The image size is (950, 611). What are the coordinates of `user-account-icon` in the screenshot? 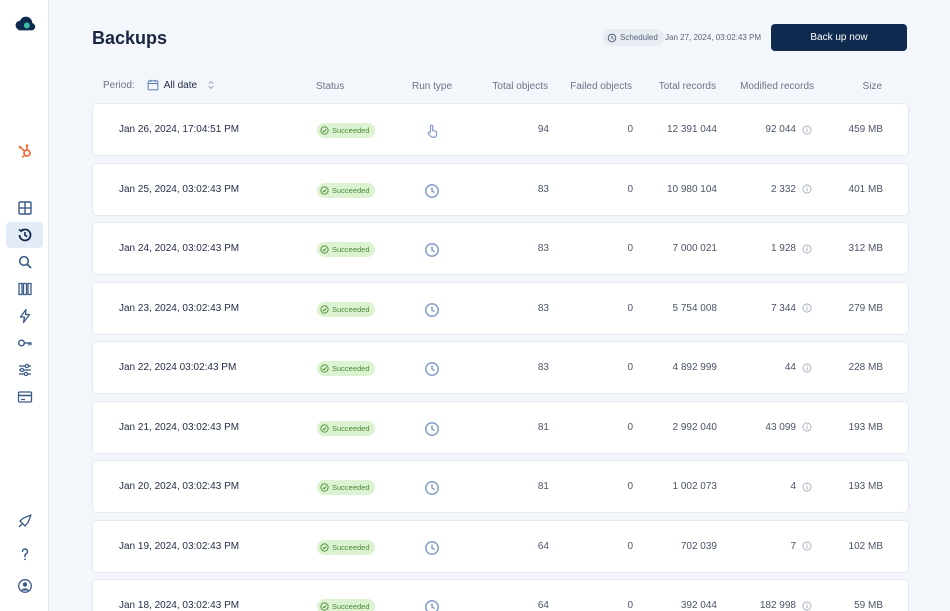 It's located at (24, 586).